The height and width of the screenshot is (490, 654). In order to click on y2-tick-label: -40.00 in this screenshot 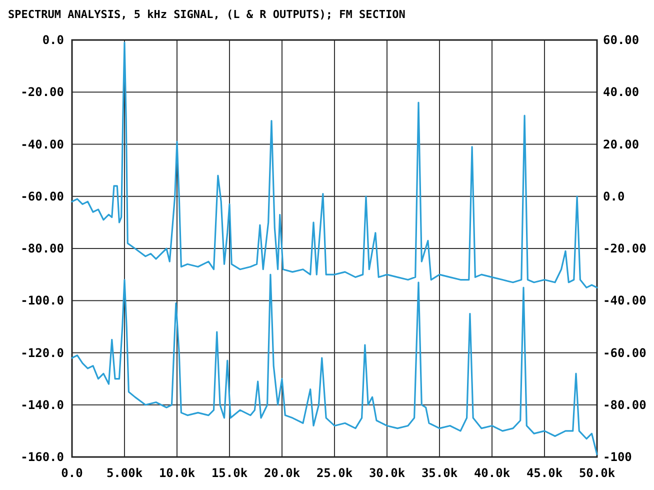, I will do `click(624, 301)`.